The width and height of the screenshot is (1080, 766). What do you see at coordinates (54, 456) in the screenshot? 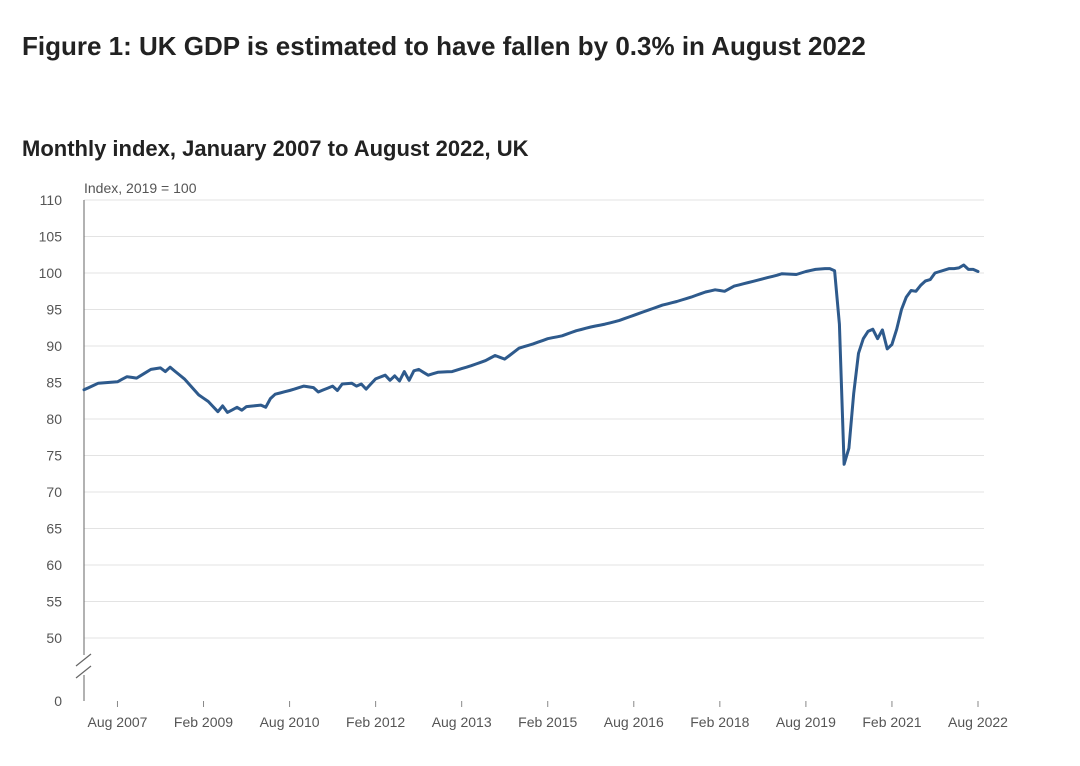
I see `y-tick-label: 75` at bounding box center [54, 456].